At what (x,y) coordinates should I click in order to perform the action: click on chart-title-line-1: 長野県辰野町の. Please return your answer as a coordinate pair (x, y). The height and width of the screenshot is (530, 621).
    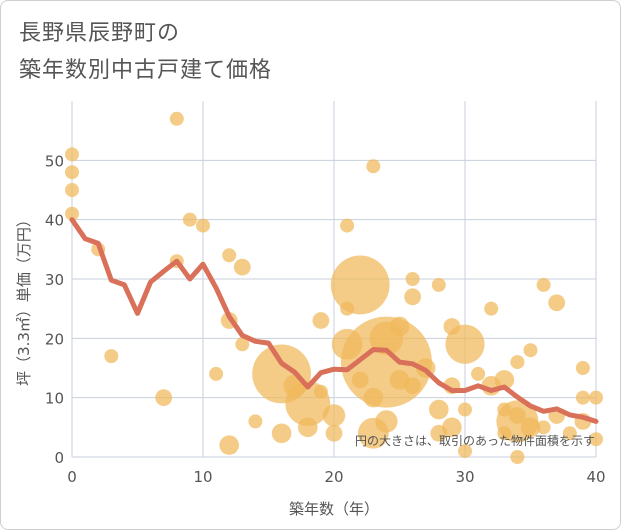
    Looking at the image, I should click on (100, 33).